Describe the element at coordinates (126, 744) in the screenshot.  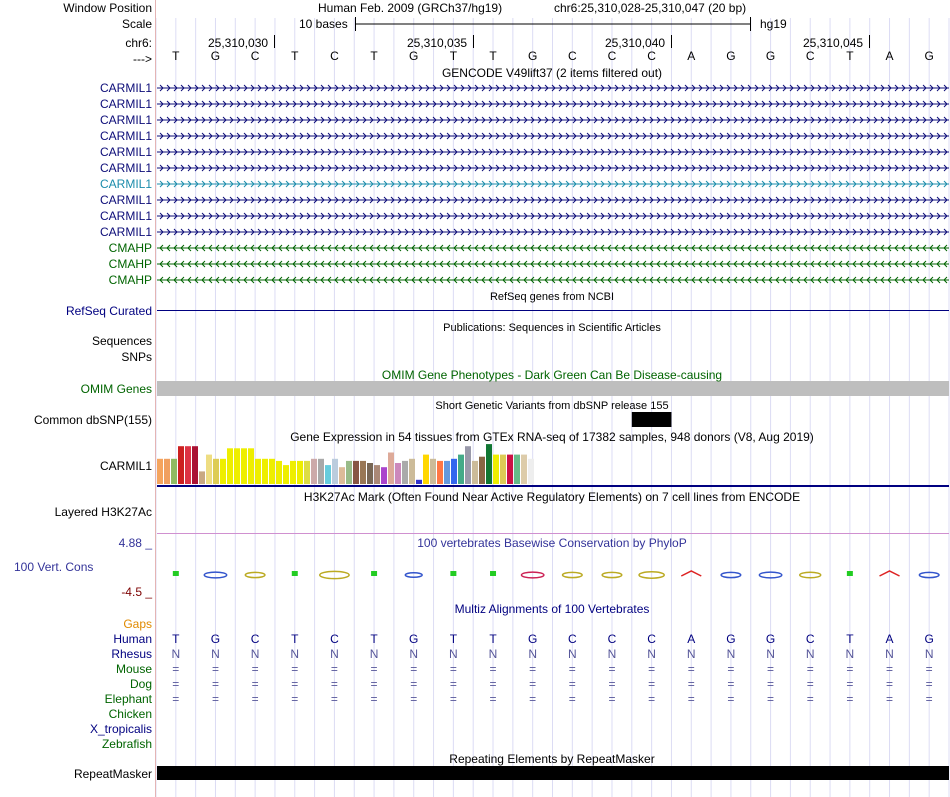
I see `multiz-species-label: Zebrafish` at that location.